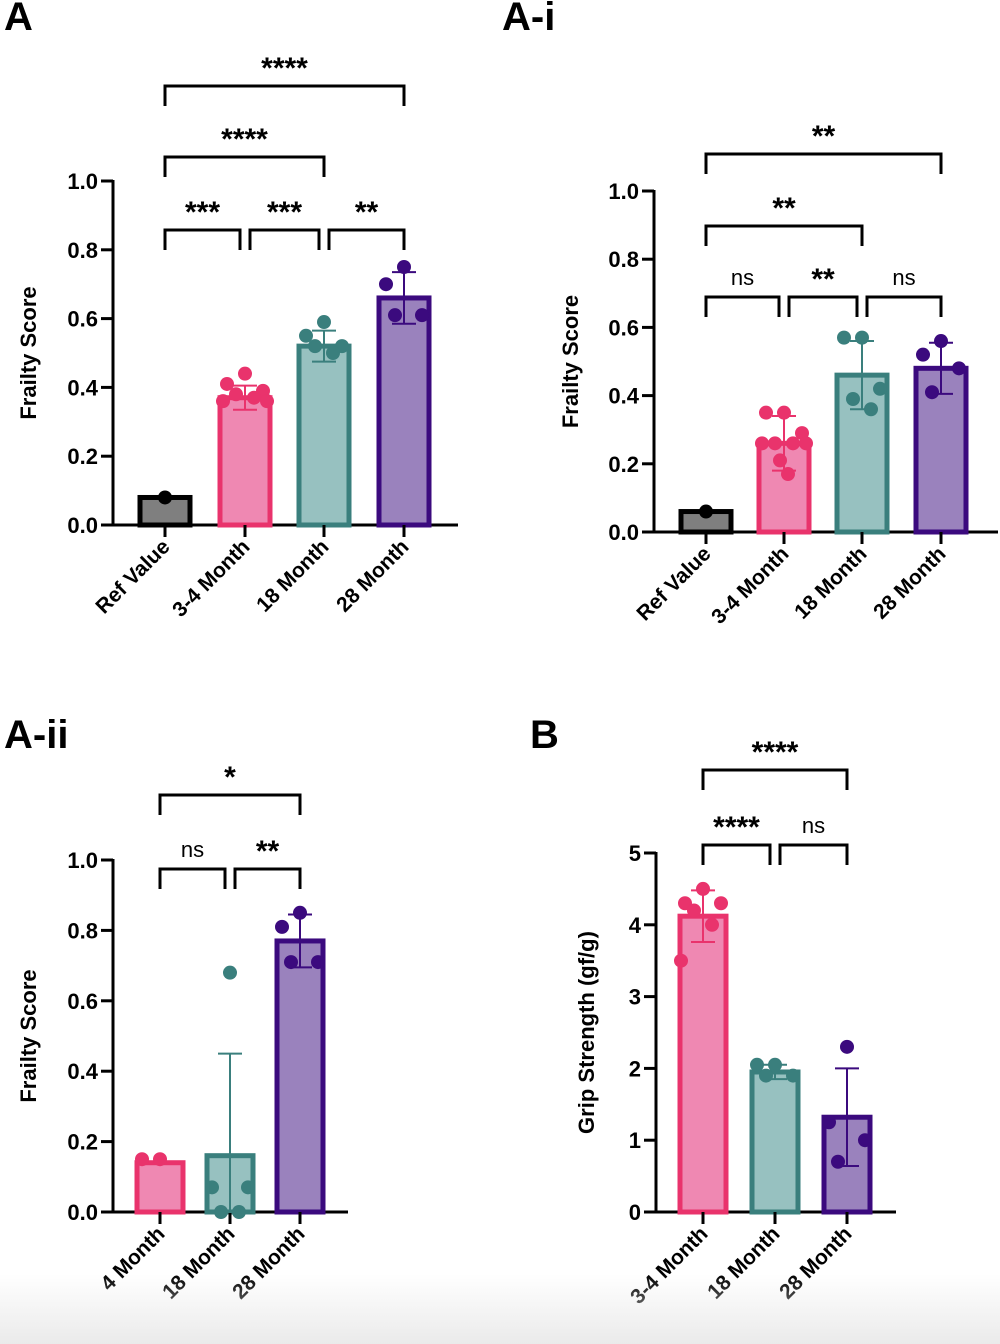 This screenshot has height=1344, width=1000. I want to click on x-tick-label: 28 Month, so click(909, 582).